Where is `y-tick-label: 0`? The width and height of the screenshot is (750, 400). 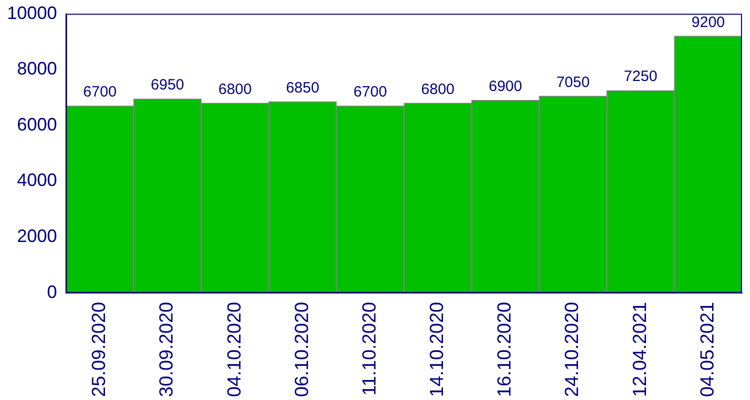 y-tick-label: 0 is located at coordinates (52, 292).